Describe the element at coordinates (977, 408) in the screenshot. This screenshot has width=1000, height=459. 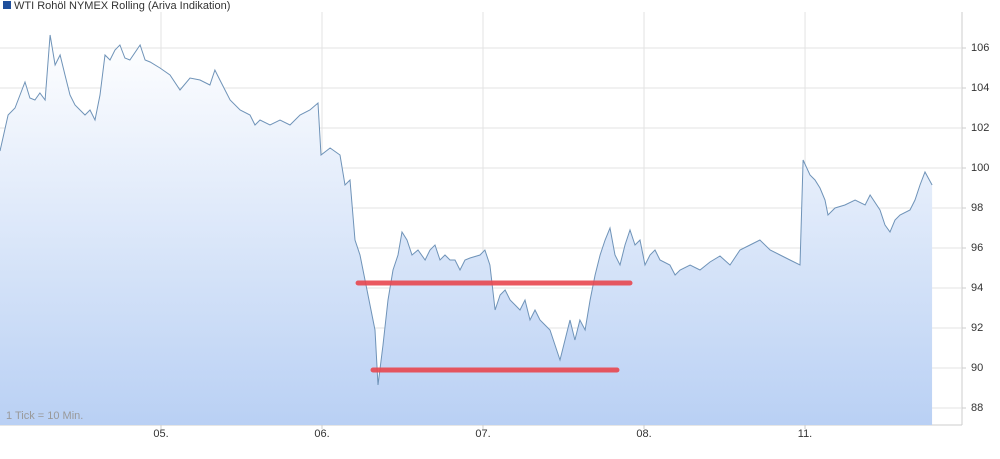
I see `y-tick-label: 88` at that location.